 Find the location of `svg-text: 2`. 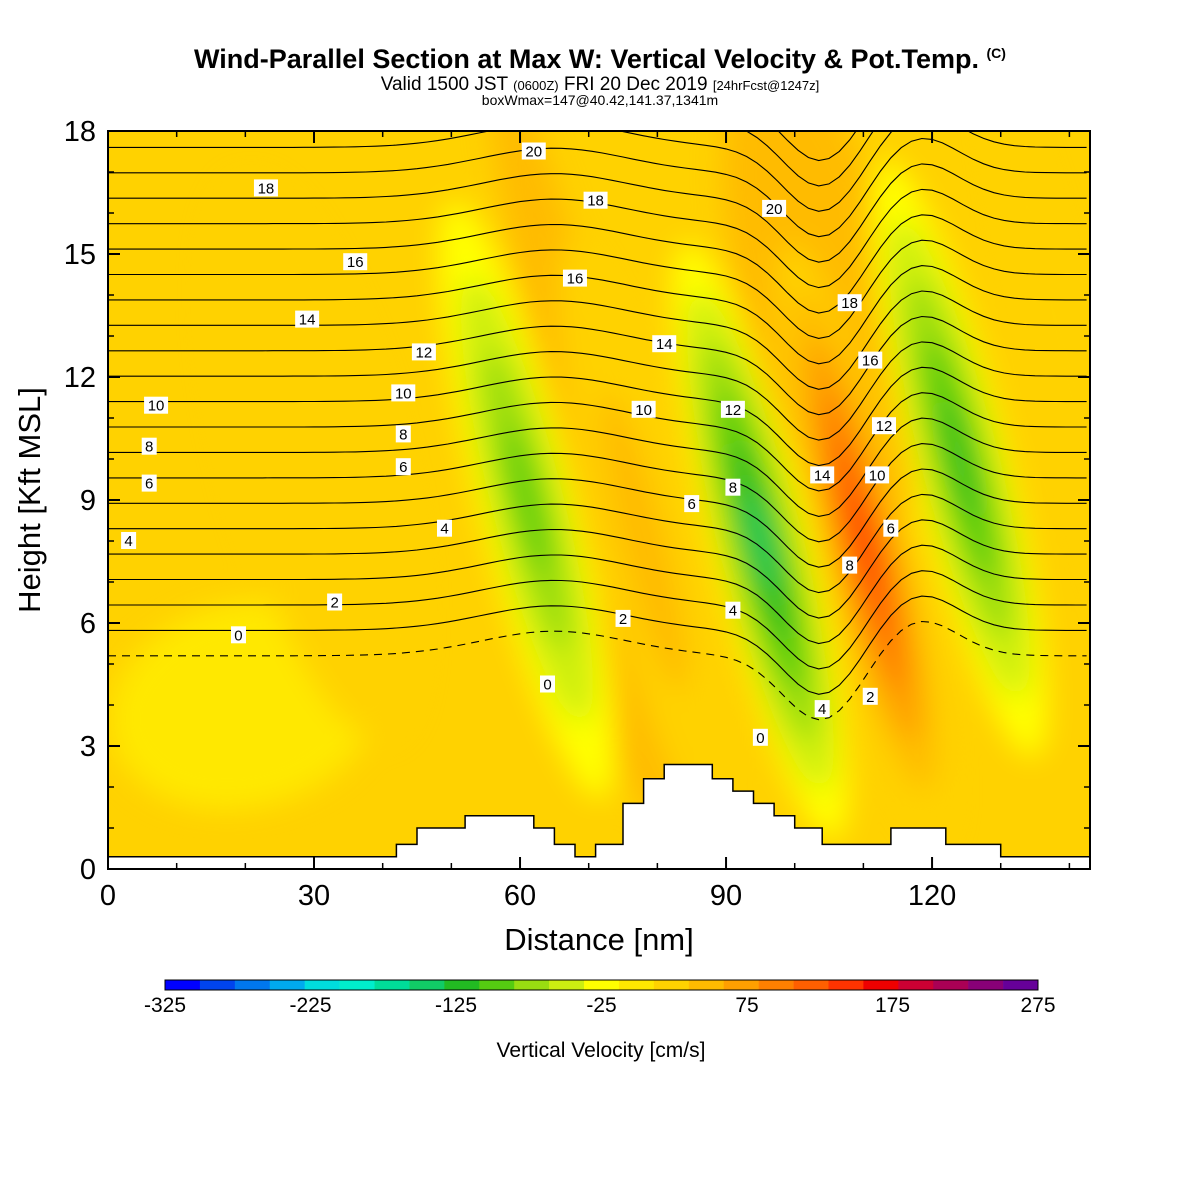

svg-text: 2 is located at coordinates (623, 619).